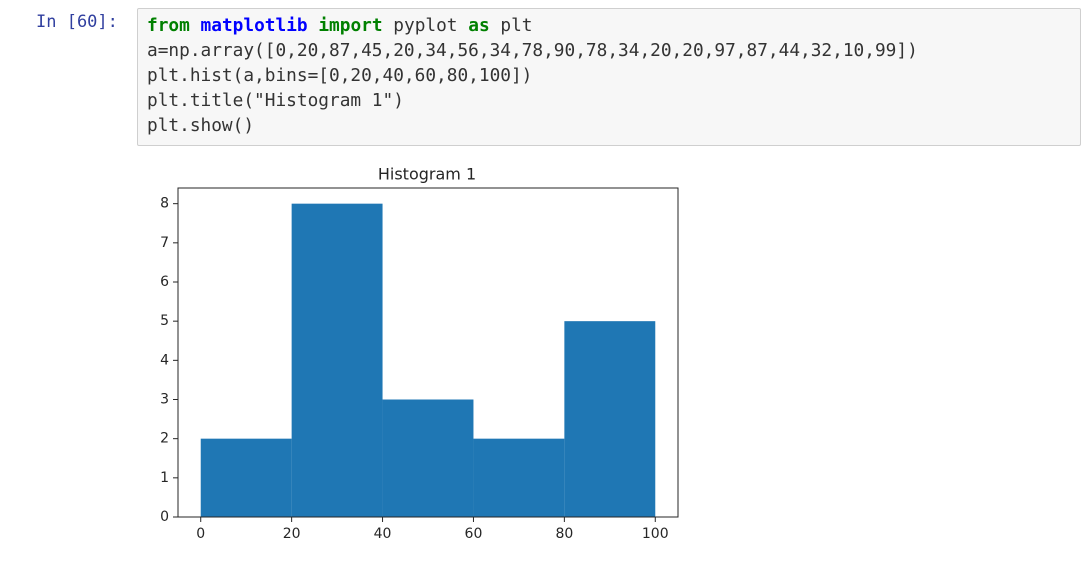 Image resolution: width=1083 pixels, height=562 pixels. Describe the element at coordinates (164, 439) in the screenshot. I see `y-tick-label: 2` at that location.